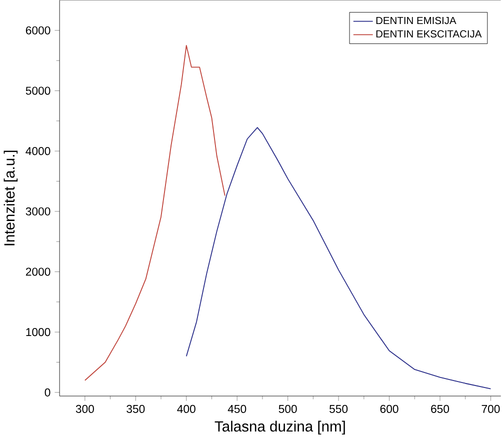 This screenshot has height=438, width=504. I want to click on y-tick-label: 4000, so click(38, 150).